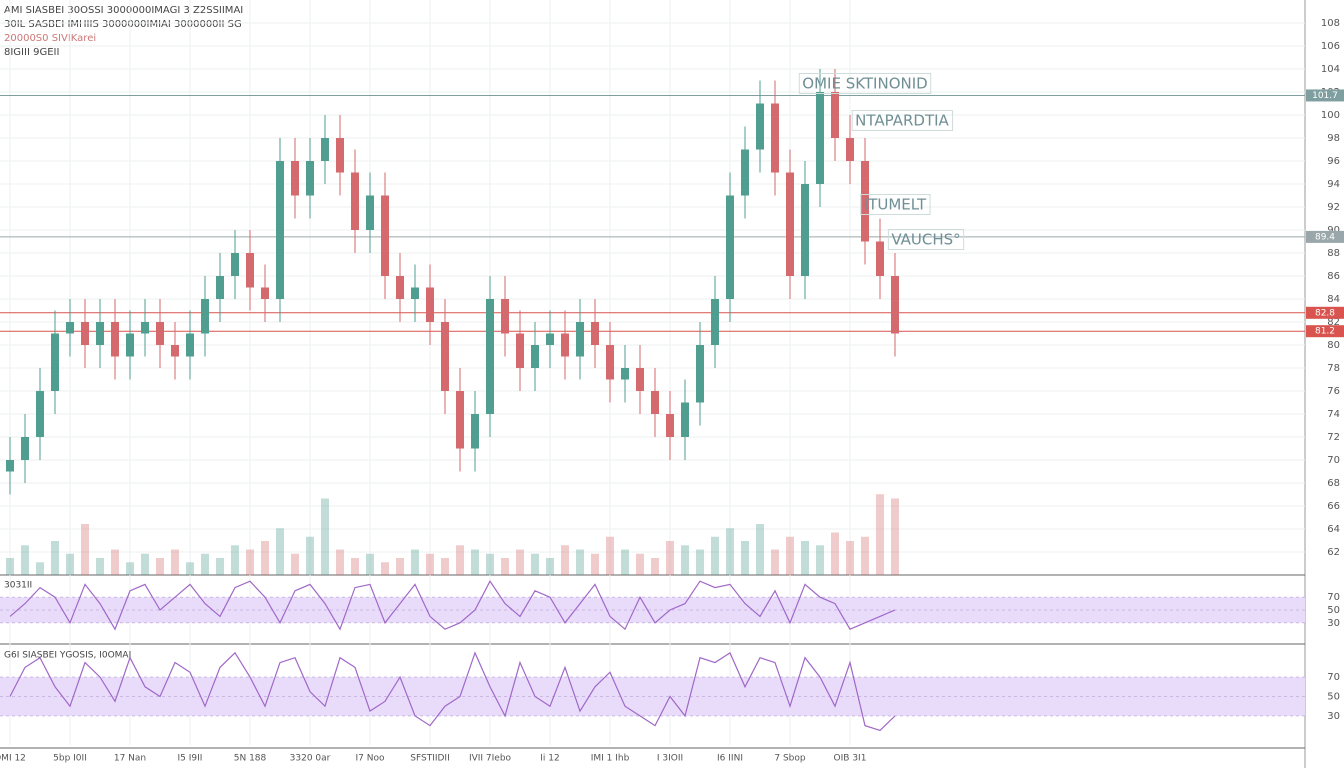 The height and width of the screenshot is (772, 1344). Describe the element at coordinates (430, 759) in the screenshot. I see `x-tick-label: SFSTIIDII` at that location.